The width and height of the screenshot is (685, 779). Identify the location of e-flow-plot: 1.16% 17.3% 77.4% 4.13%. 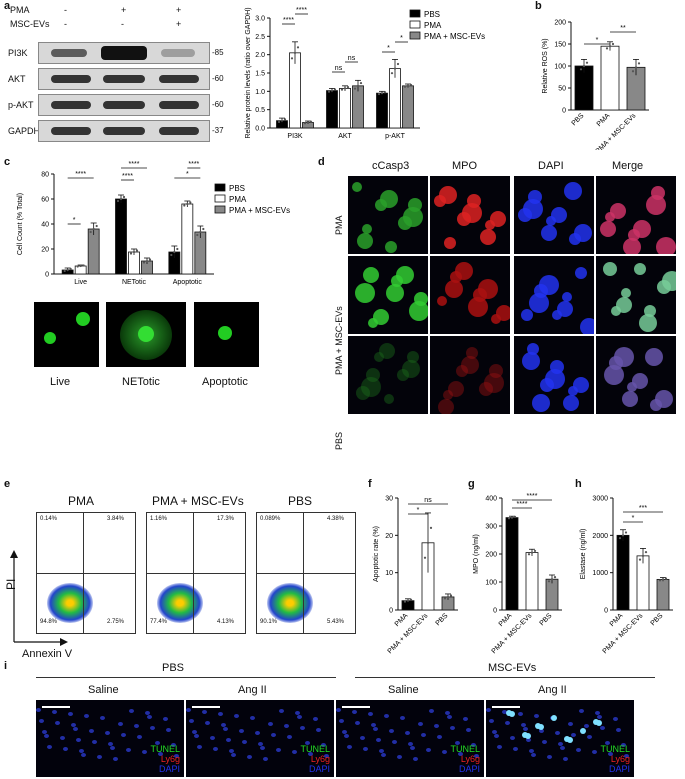
(196, 573).